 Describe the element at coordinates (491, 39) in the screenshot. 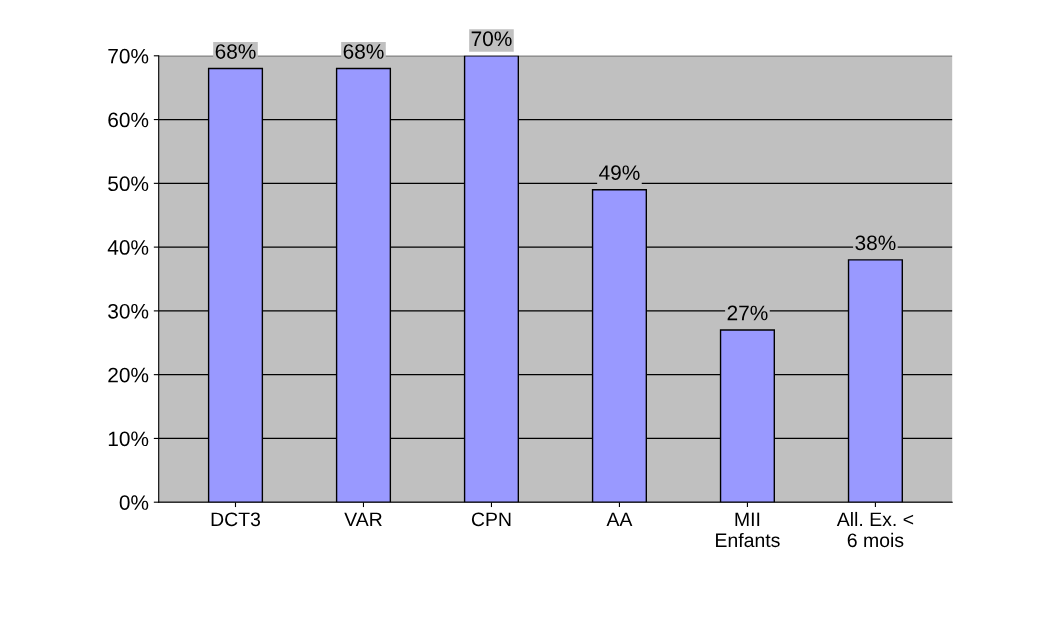

I see `data-label: 70%` at that location.